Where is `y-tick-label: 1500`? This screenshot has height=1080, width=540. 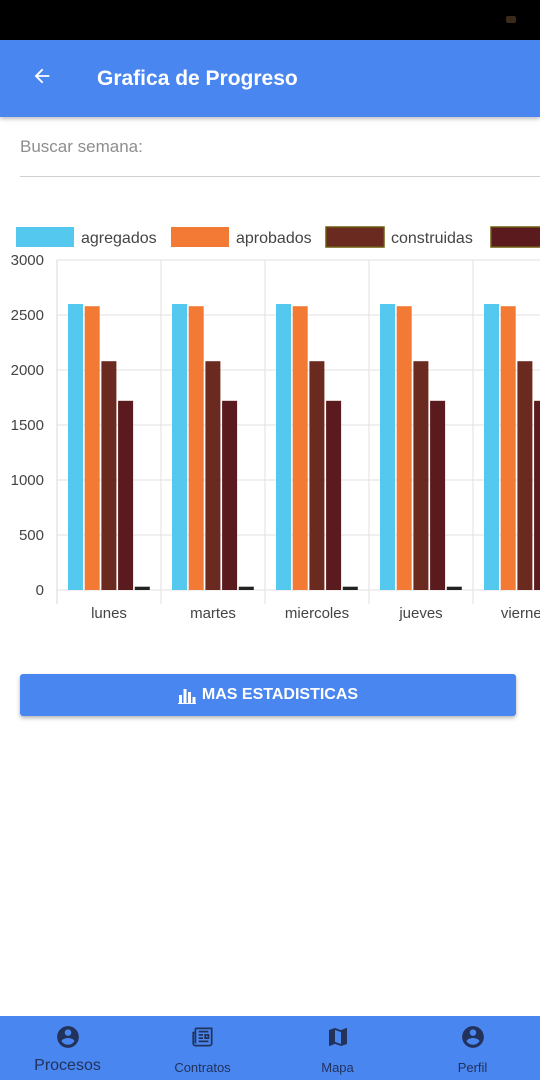
y-tick-label: 1500 is located at coordinates (27, 425).